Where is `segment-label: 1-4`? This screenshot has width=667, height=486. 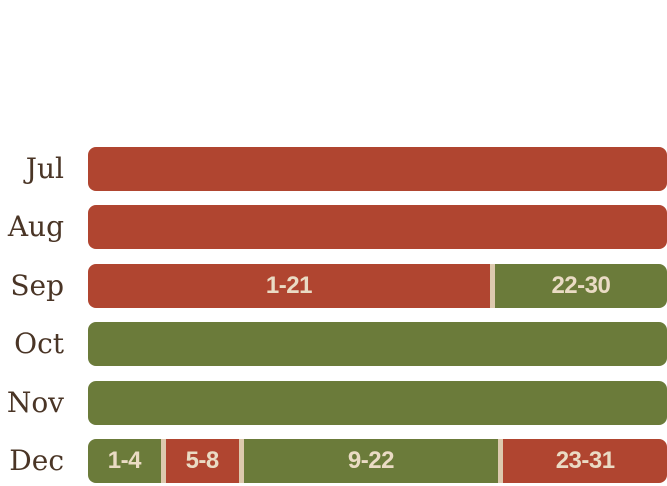
segment-label: 1-4 is located at coordinates (124, 460).